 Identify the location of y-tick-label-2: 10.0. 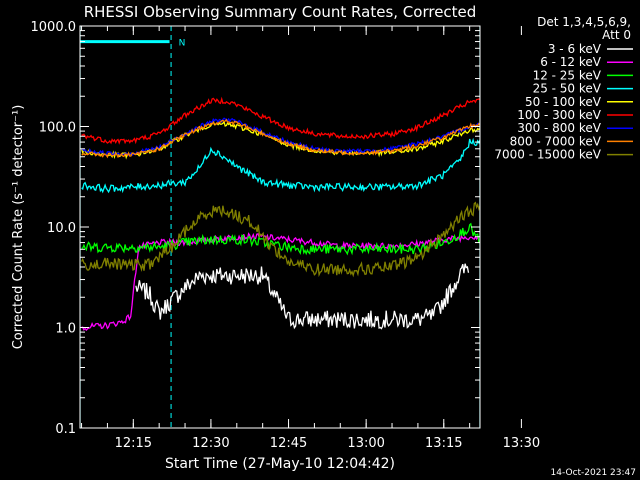
(61, 228).